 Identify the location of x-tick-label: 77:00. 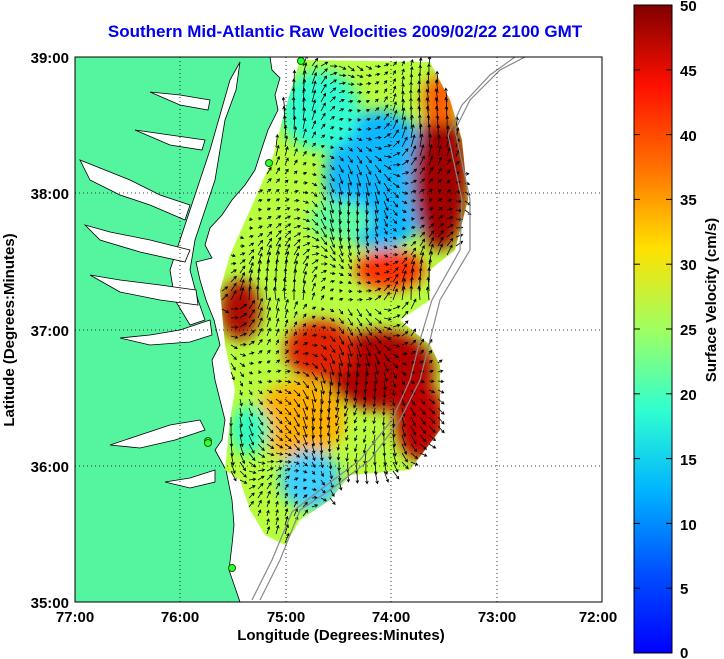
(75, 617).